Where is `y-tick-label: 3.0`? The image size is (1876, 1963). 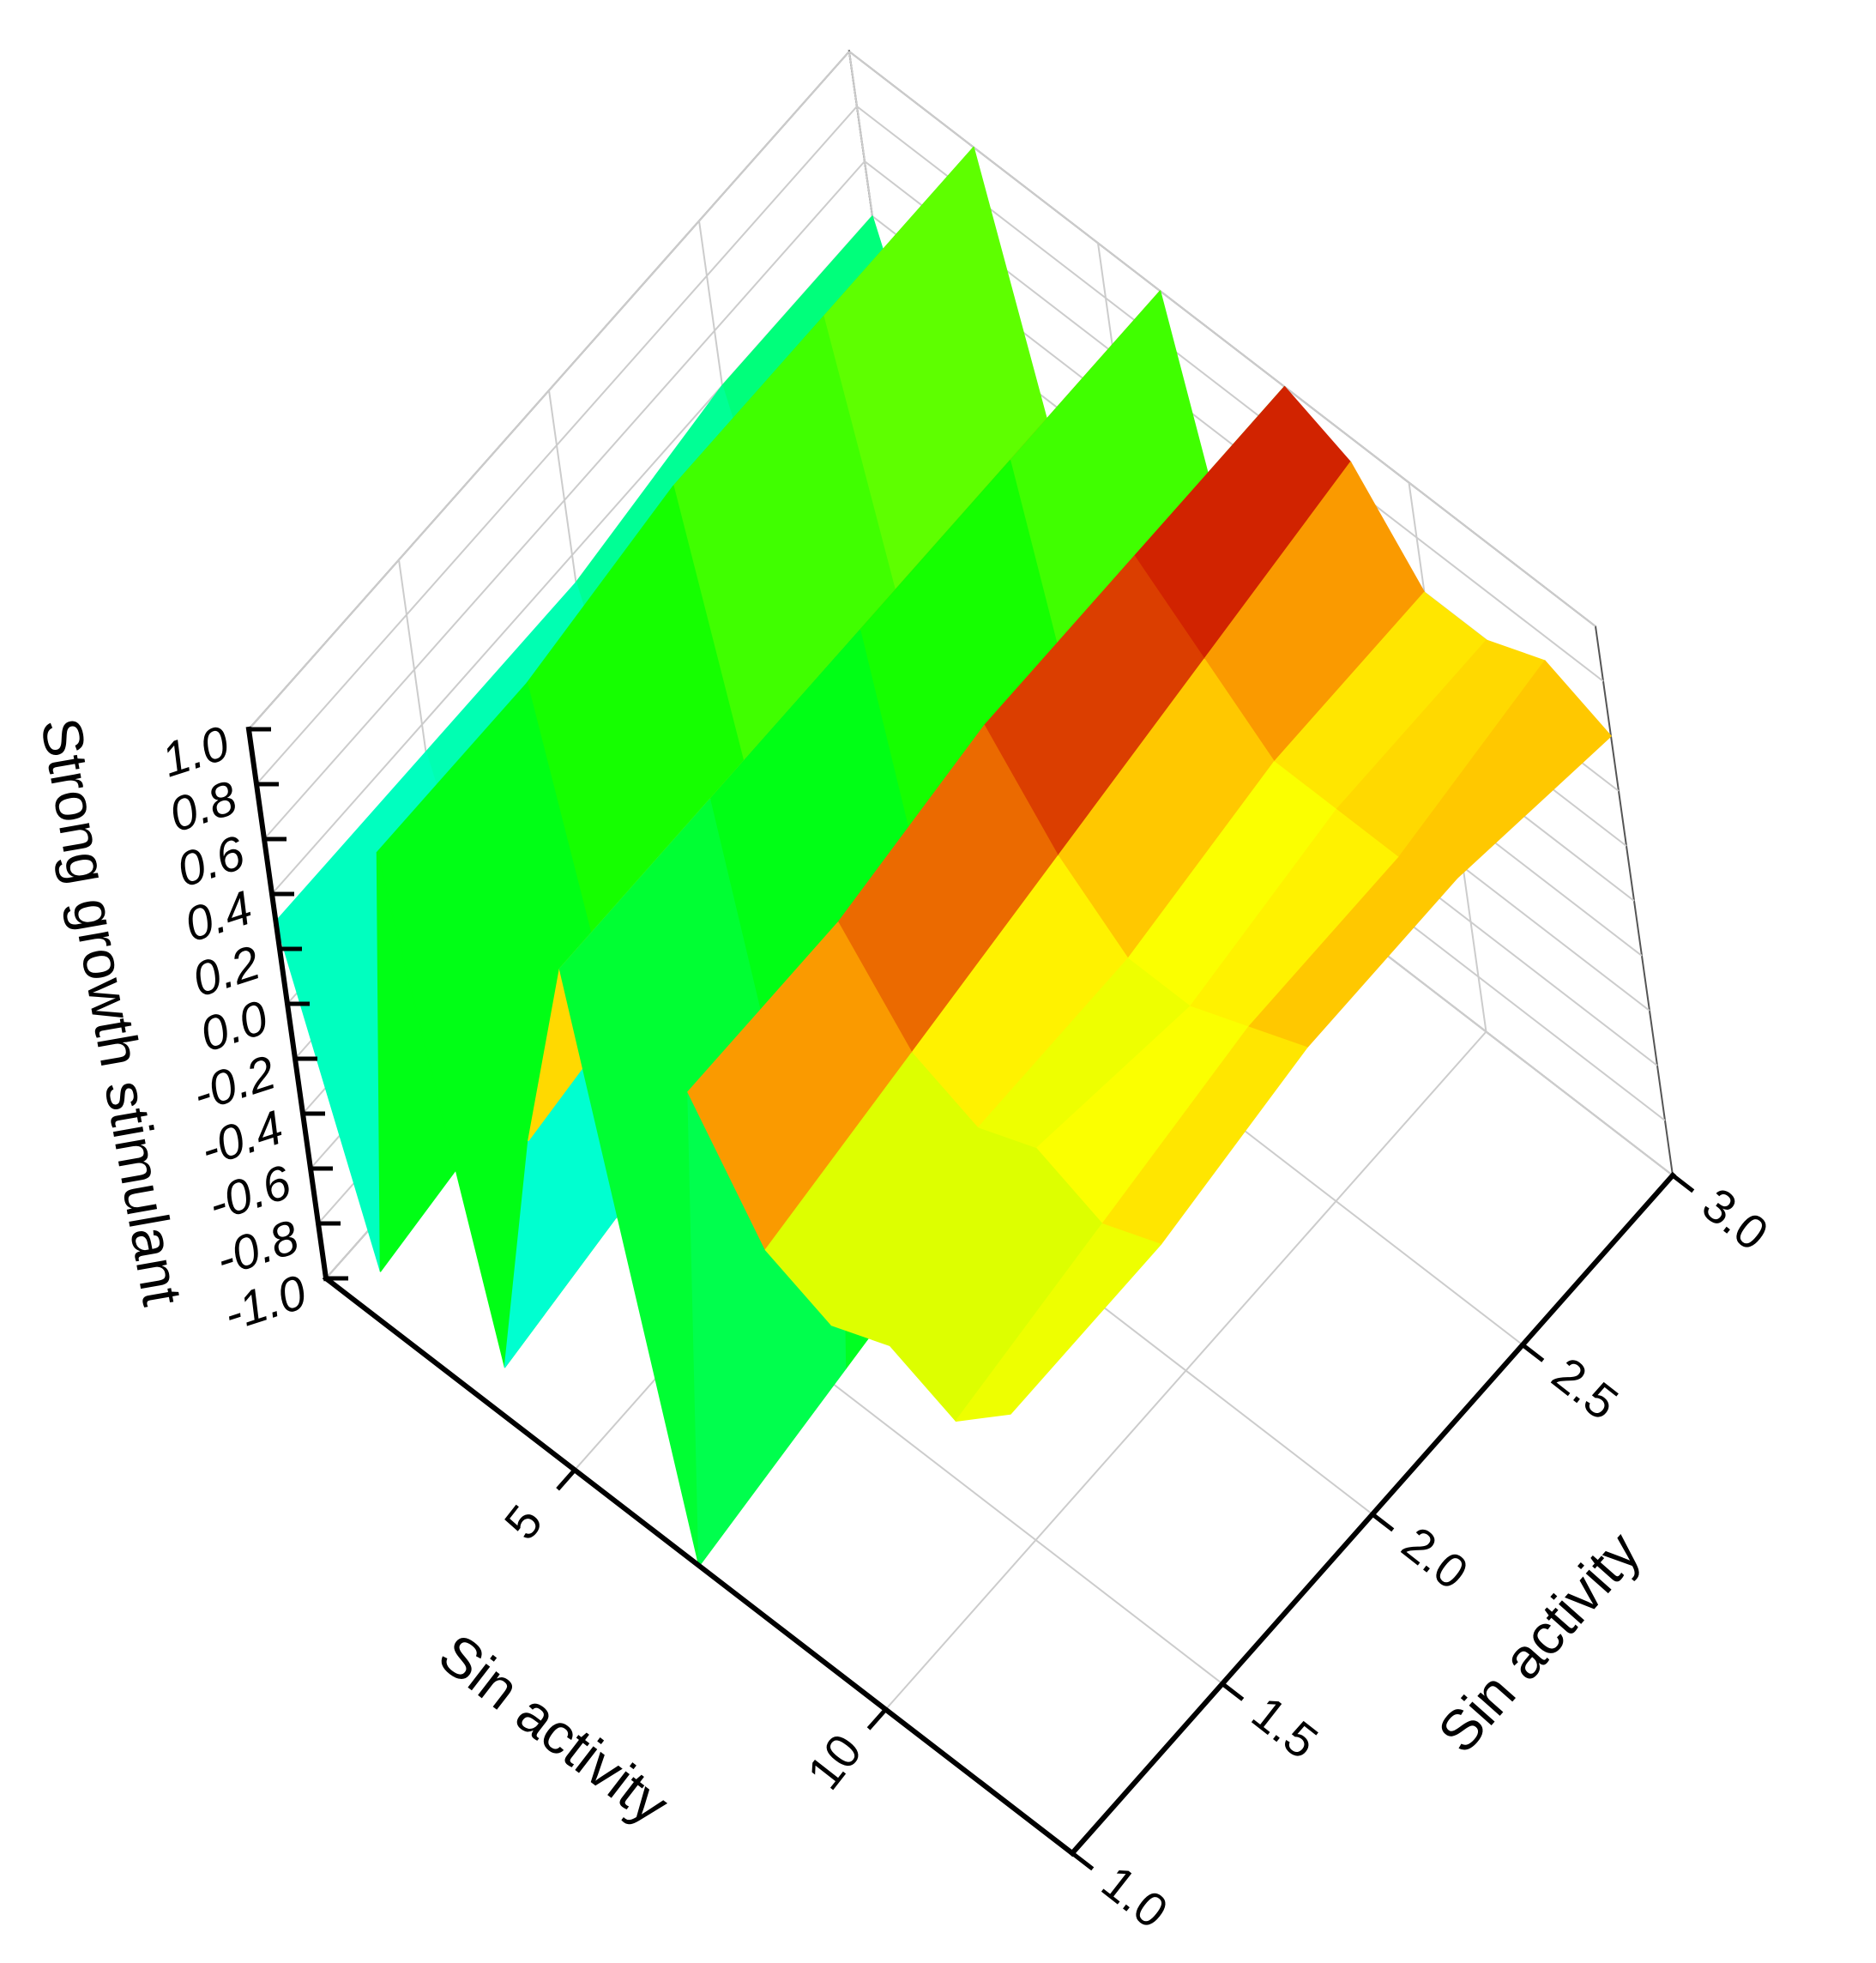
y-tick-label: 3.0 is located at coordinates (1735, 1219).